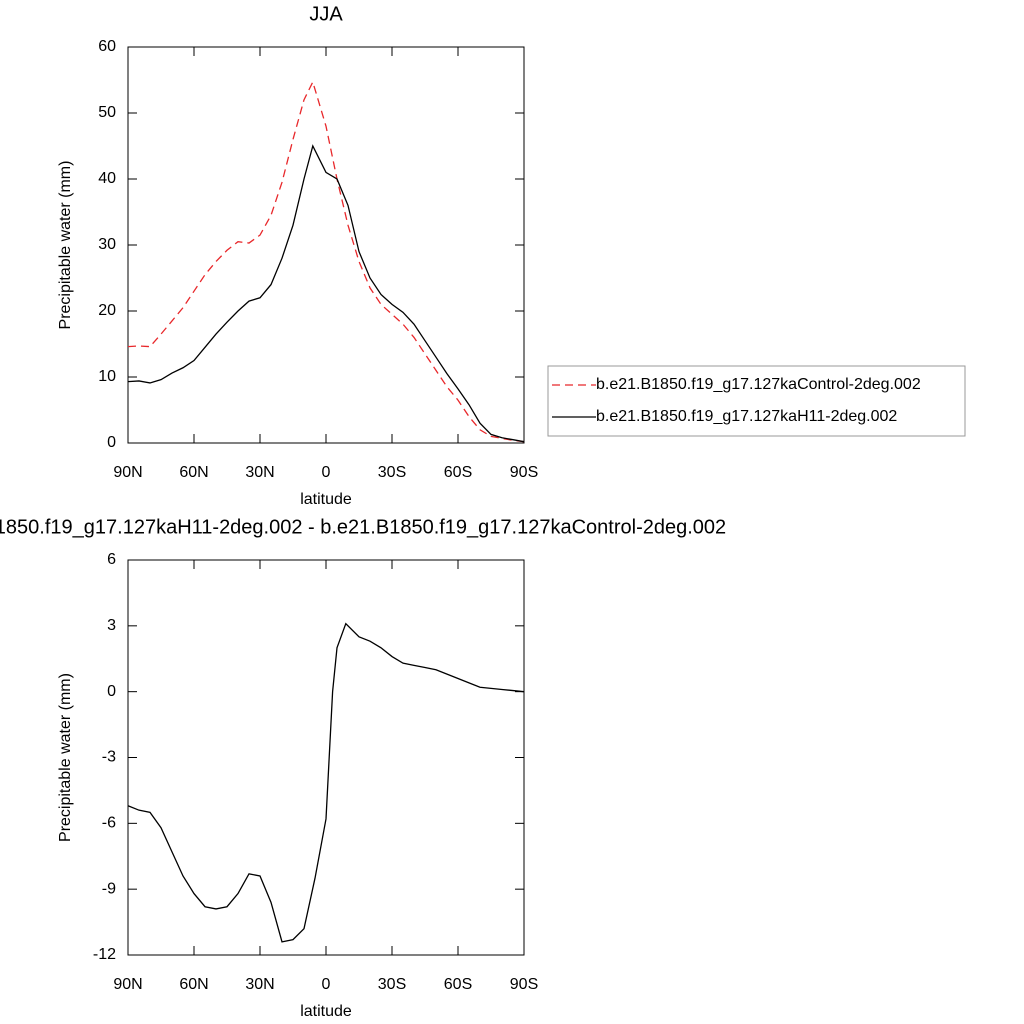 This screenshot has width=1024, height=1024. Describe the element at coordinates (107, 112) in the screenshot. I see `y-tick-label: 50` at that location.